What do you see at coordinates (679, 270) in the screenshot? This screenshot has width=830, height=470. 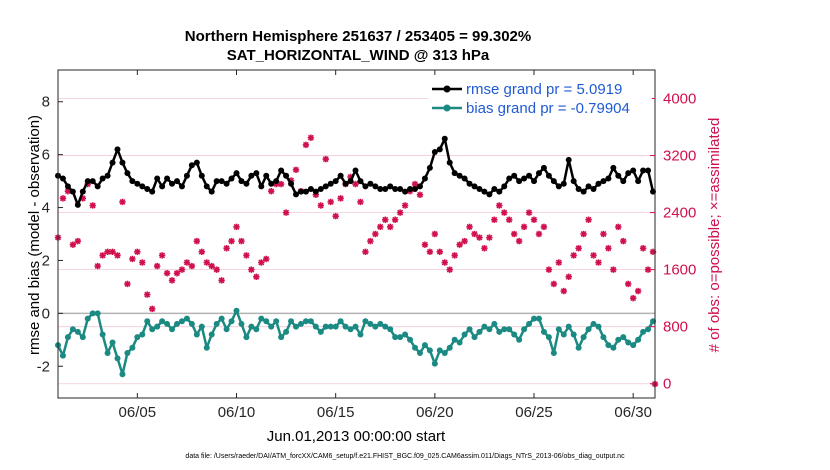 I see `y2-tick-label-2: 1600` at bounding box center [679, 270].